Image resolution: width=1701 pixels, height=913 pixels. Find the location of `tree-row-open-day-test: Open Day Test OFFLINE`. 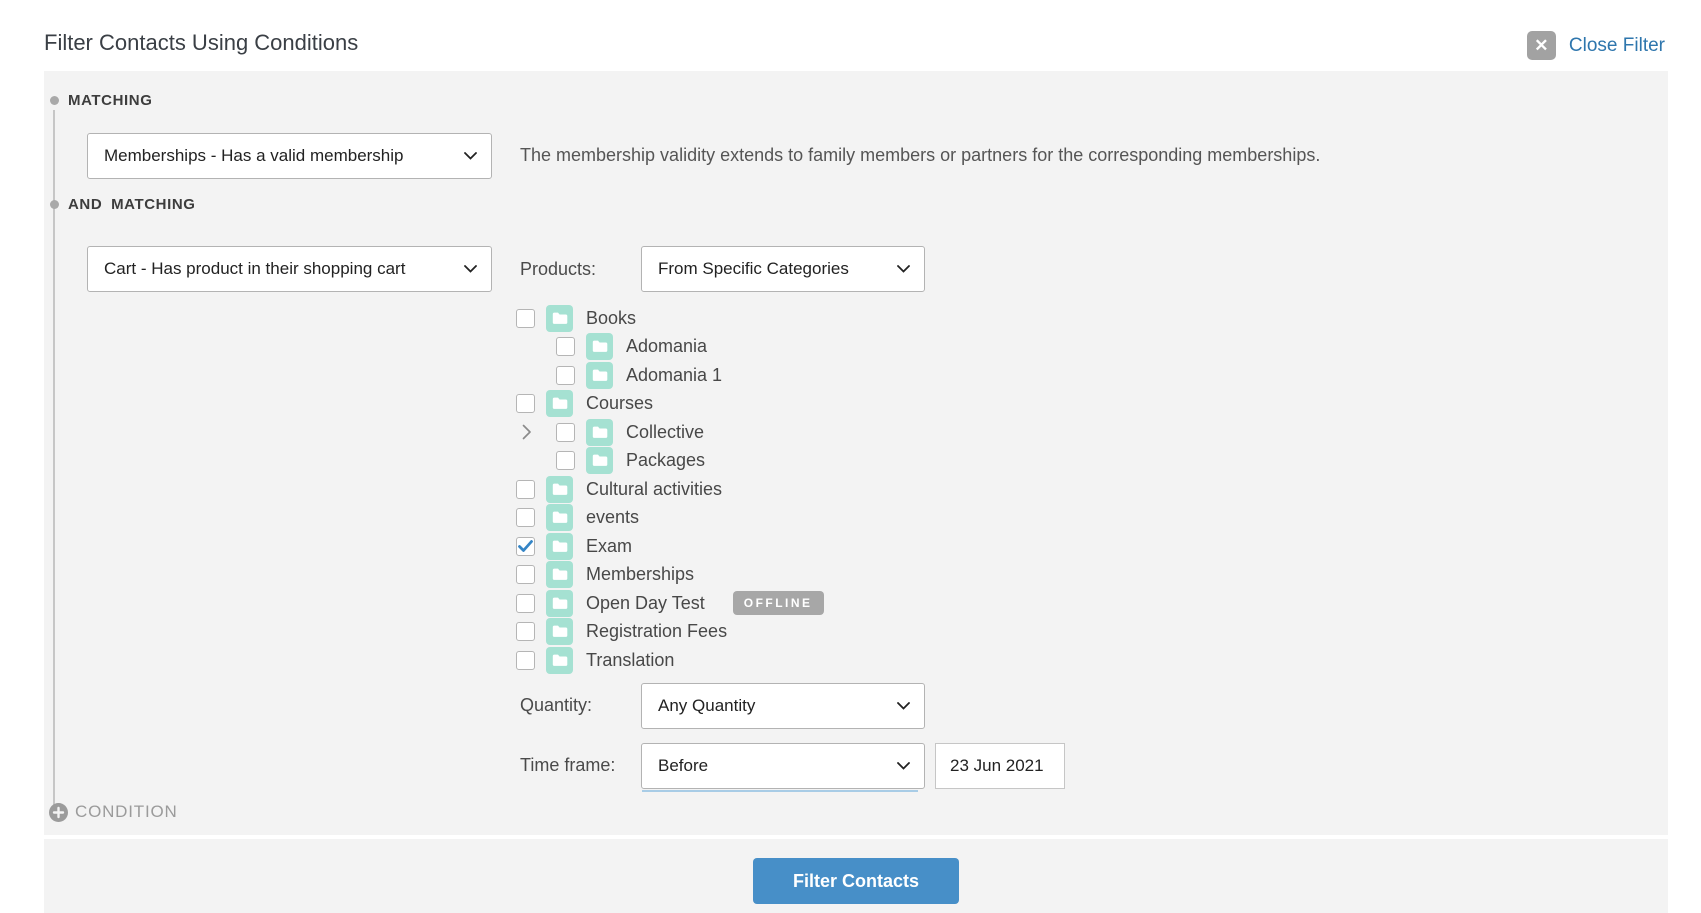

tree-row-open-day-test: Open Day Test OFFLINE is located at coordinates (790, 603).